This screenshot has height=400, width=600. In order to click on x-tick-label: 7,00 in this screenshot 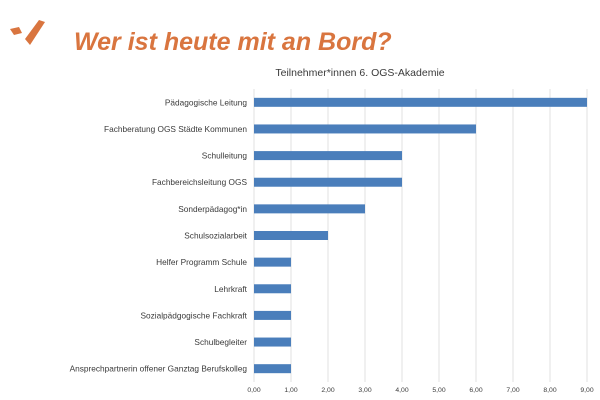, I will do `click(512, 390)`.